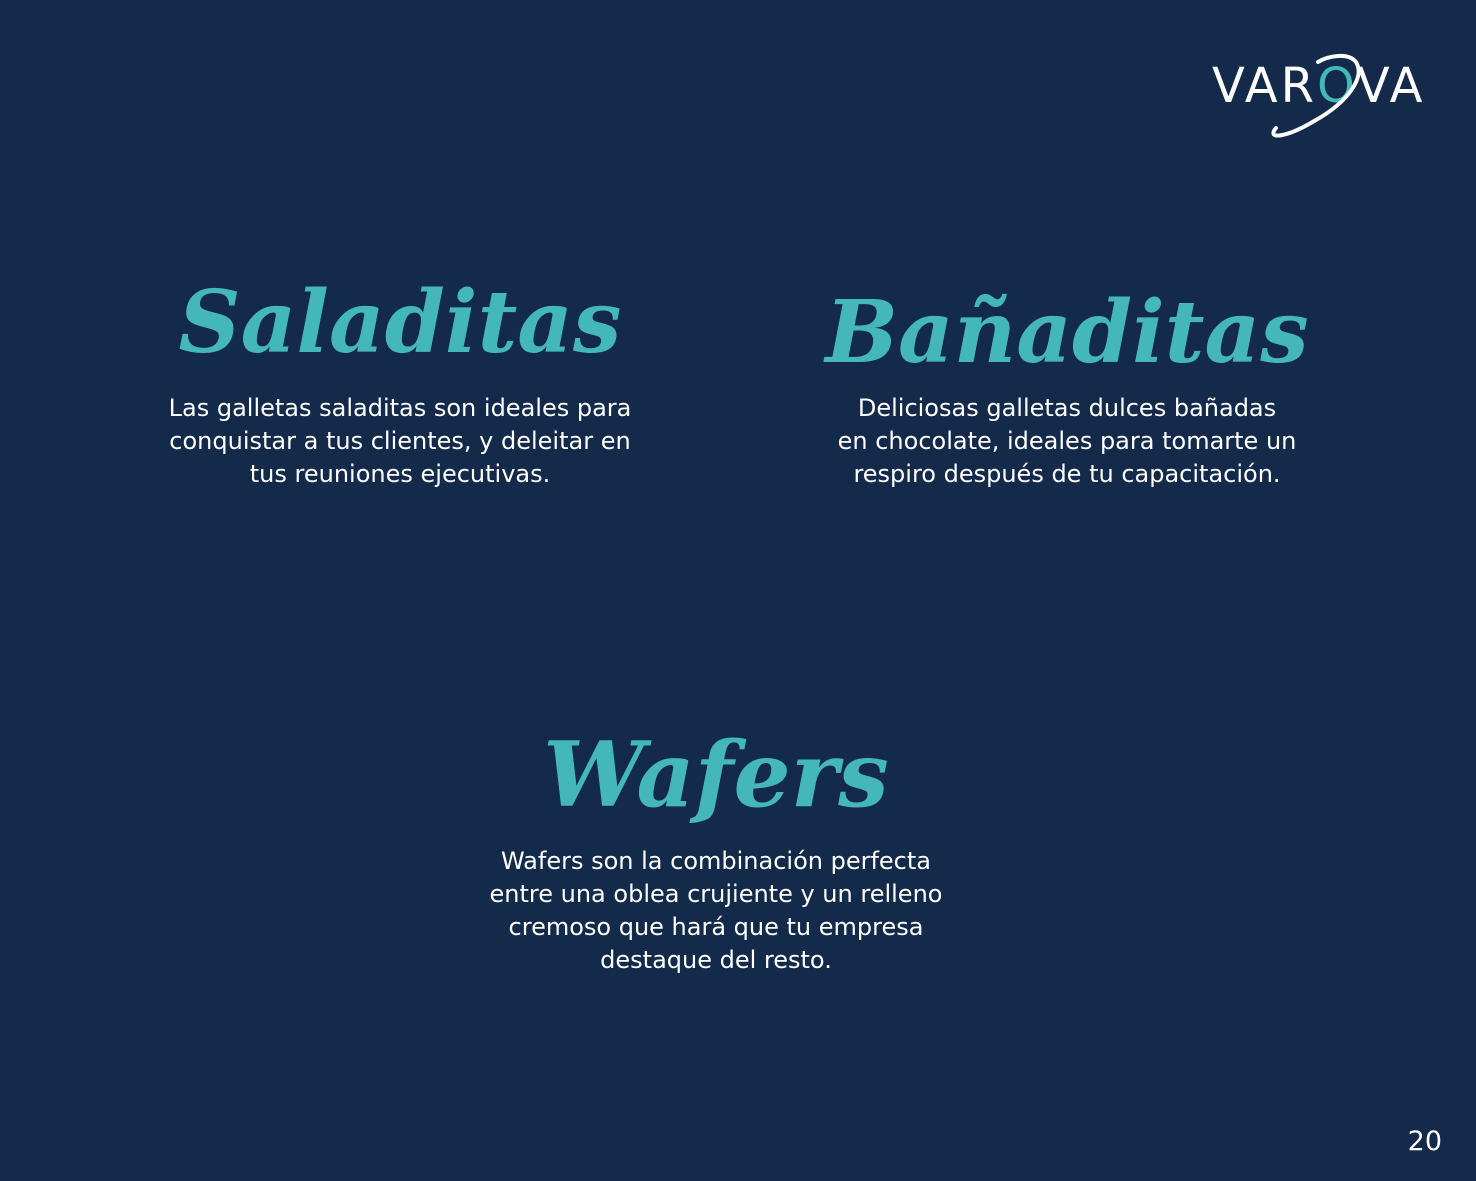 The height and width of the screenshot is (1181, 1476). Describe the element at coordinates (1067, 408) in the screenshot. I see `banaditas-desc-line: Deliciosas galletas dulces bañadas` at that location.